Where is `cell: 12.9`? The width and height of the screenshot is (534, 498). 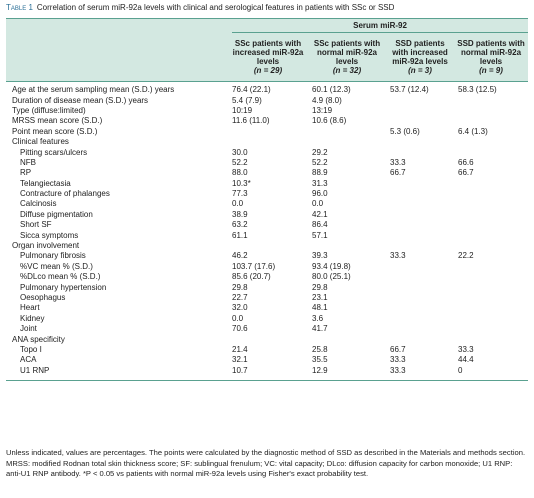 cell: 12.9 is located at coordinates (347, 373).